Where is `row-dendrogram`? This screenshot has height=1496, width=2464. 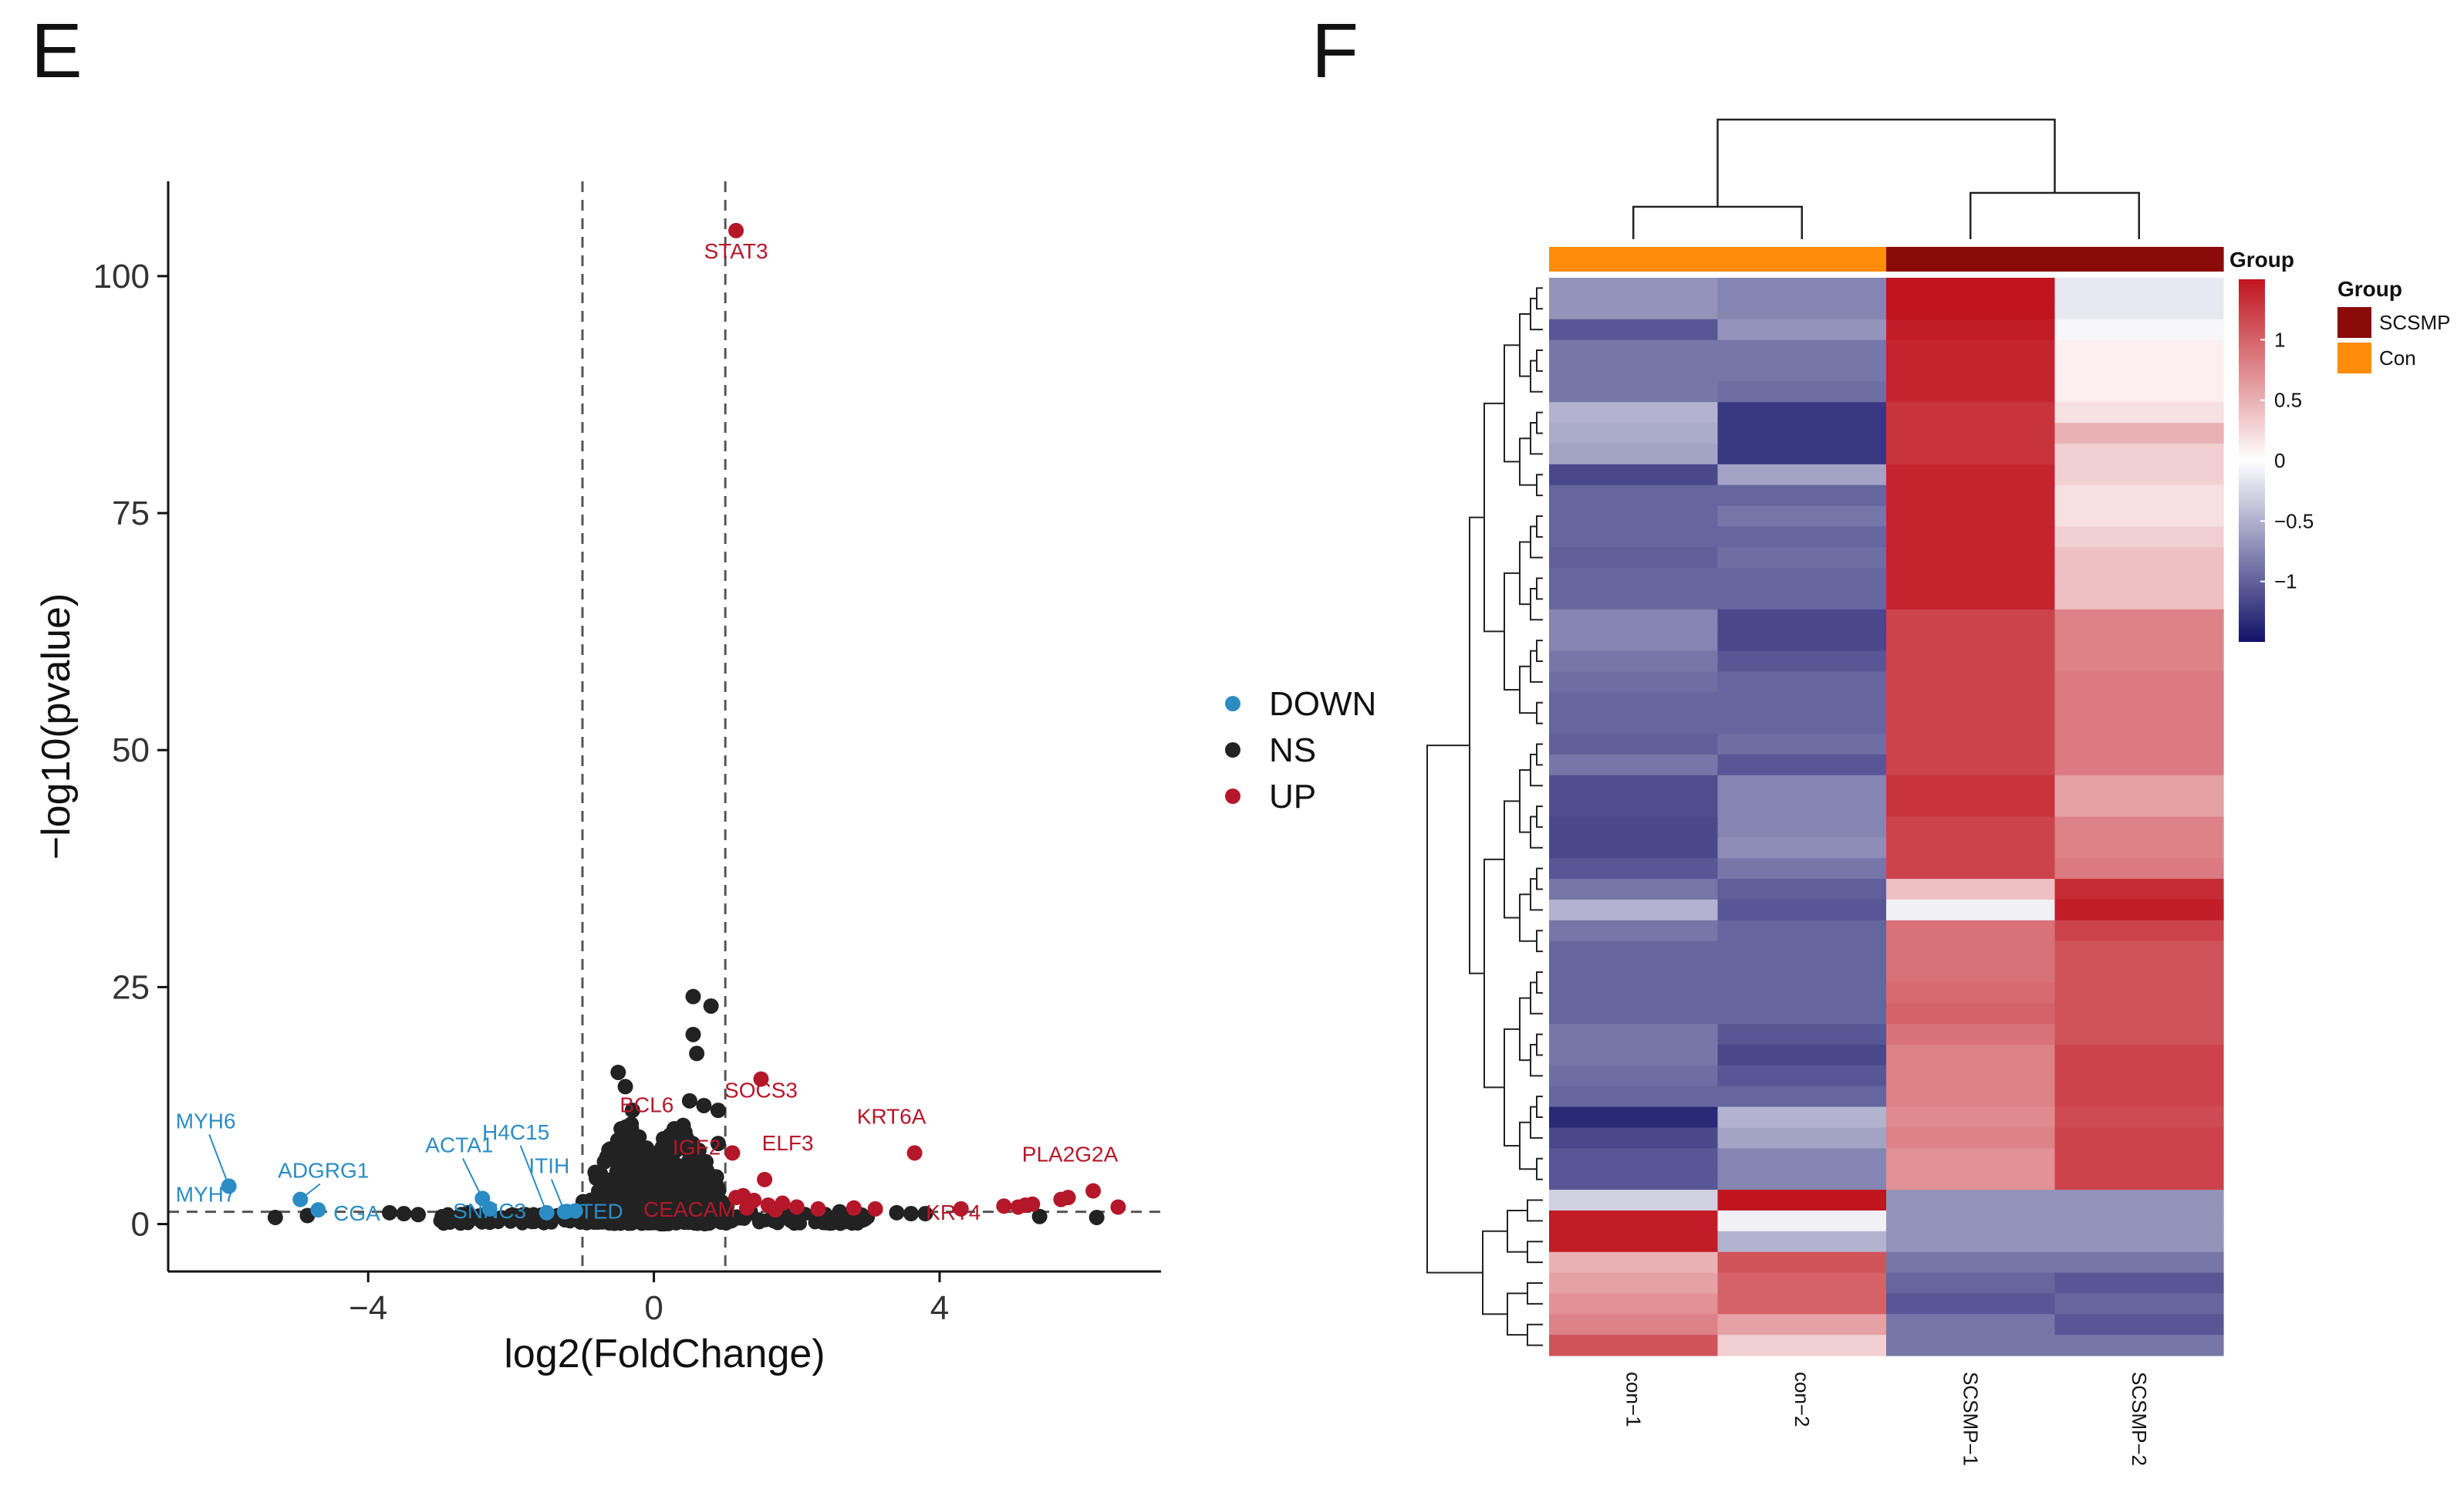
row-dendrogram is located at coordinates (1485, 816).